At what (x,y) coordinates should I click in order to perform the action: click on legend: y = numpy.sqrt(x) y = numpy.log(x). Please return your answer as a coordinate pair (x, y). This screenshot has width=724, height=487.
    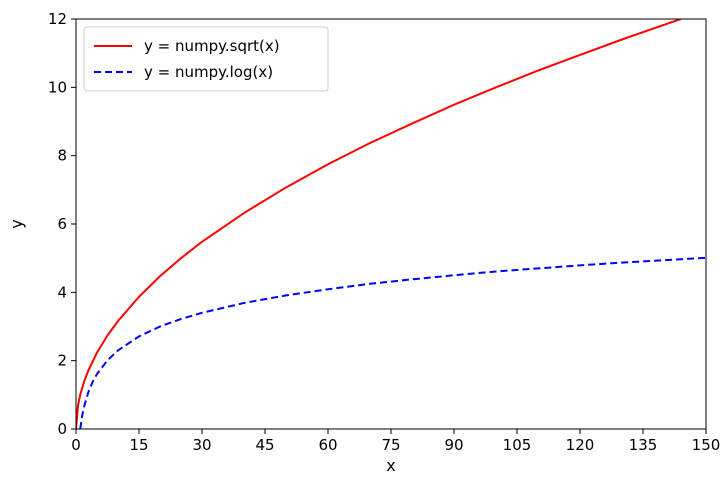
    Looking at the image, I should click on (206, 59).